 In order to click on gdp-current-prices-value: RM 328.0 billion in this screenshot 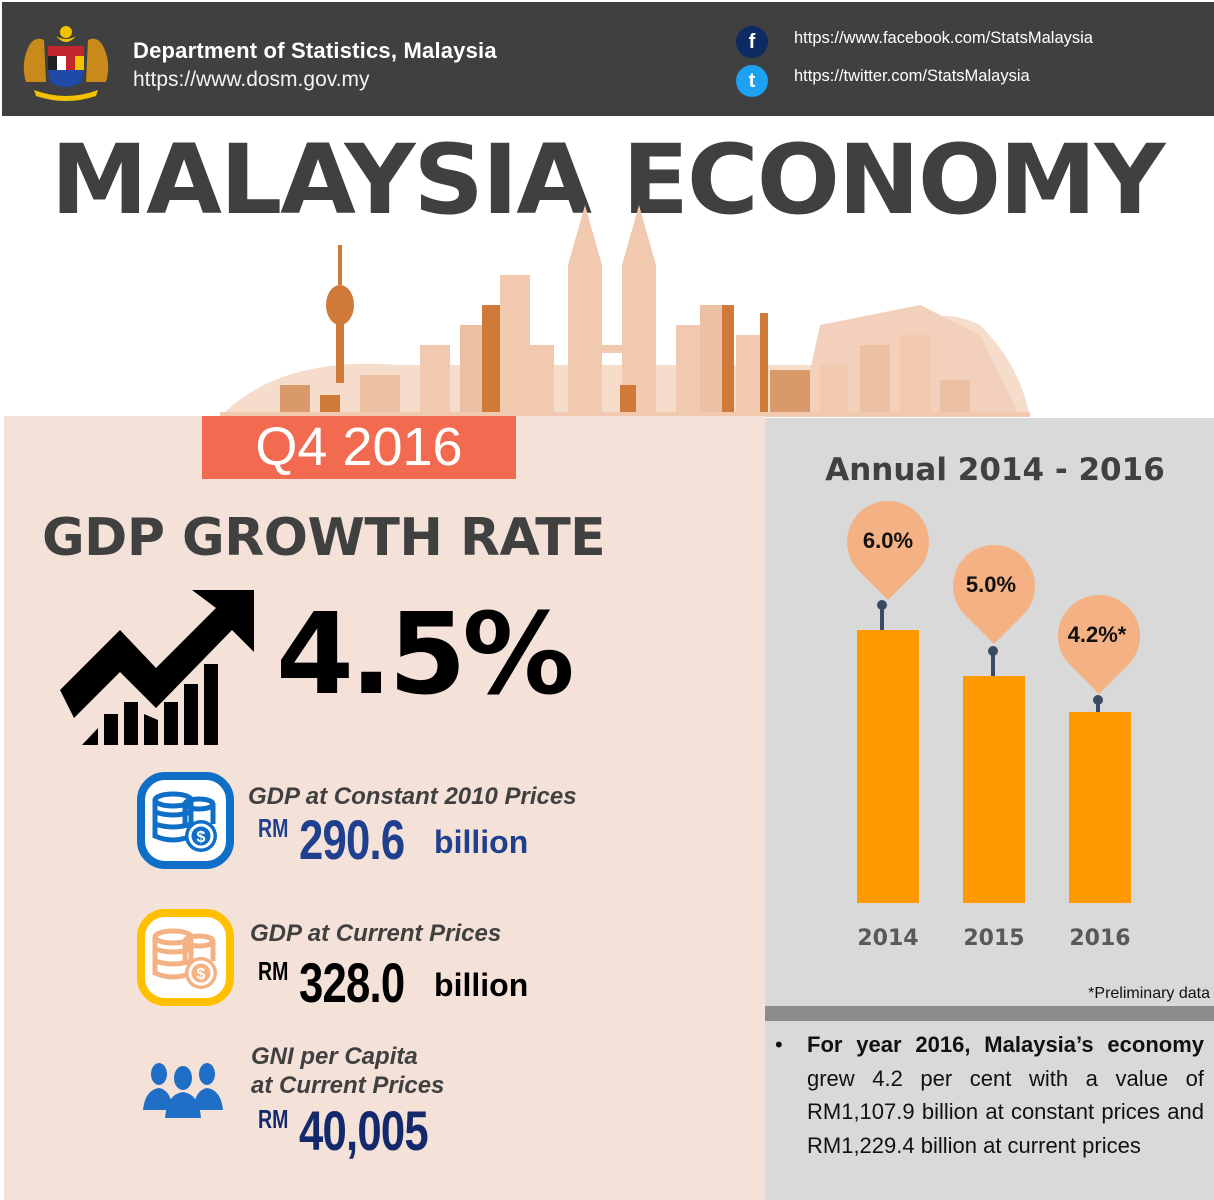, I will do `click(393, 982)`.